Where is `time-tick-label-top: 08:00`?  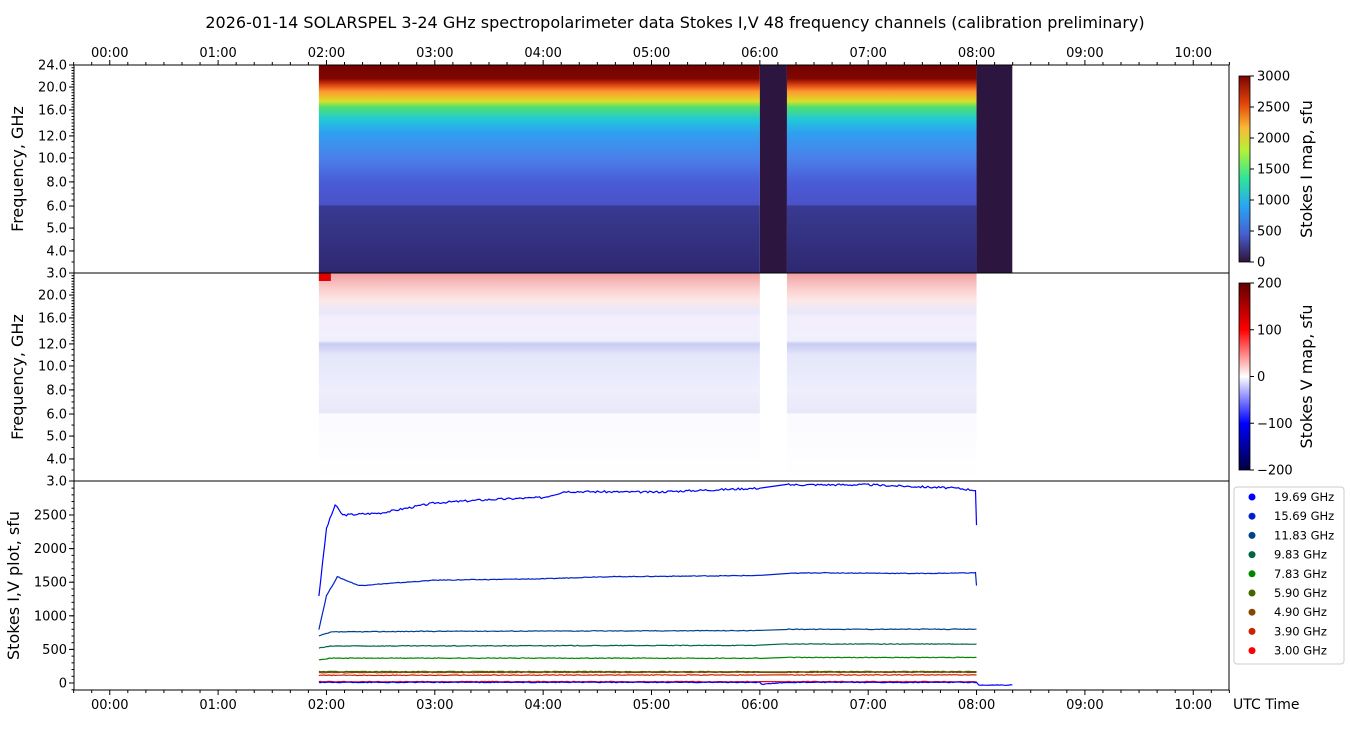 time-tick-label-top: 08:00 is located at coordinates (976, 53).